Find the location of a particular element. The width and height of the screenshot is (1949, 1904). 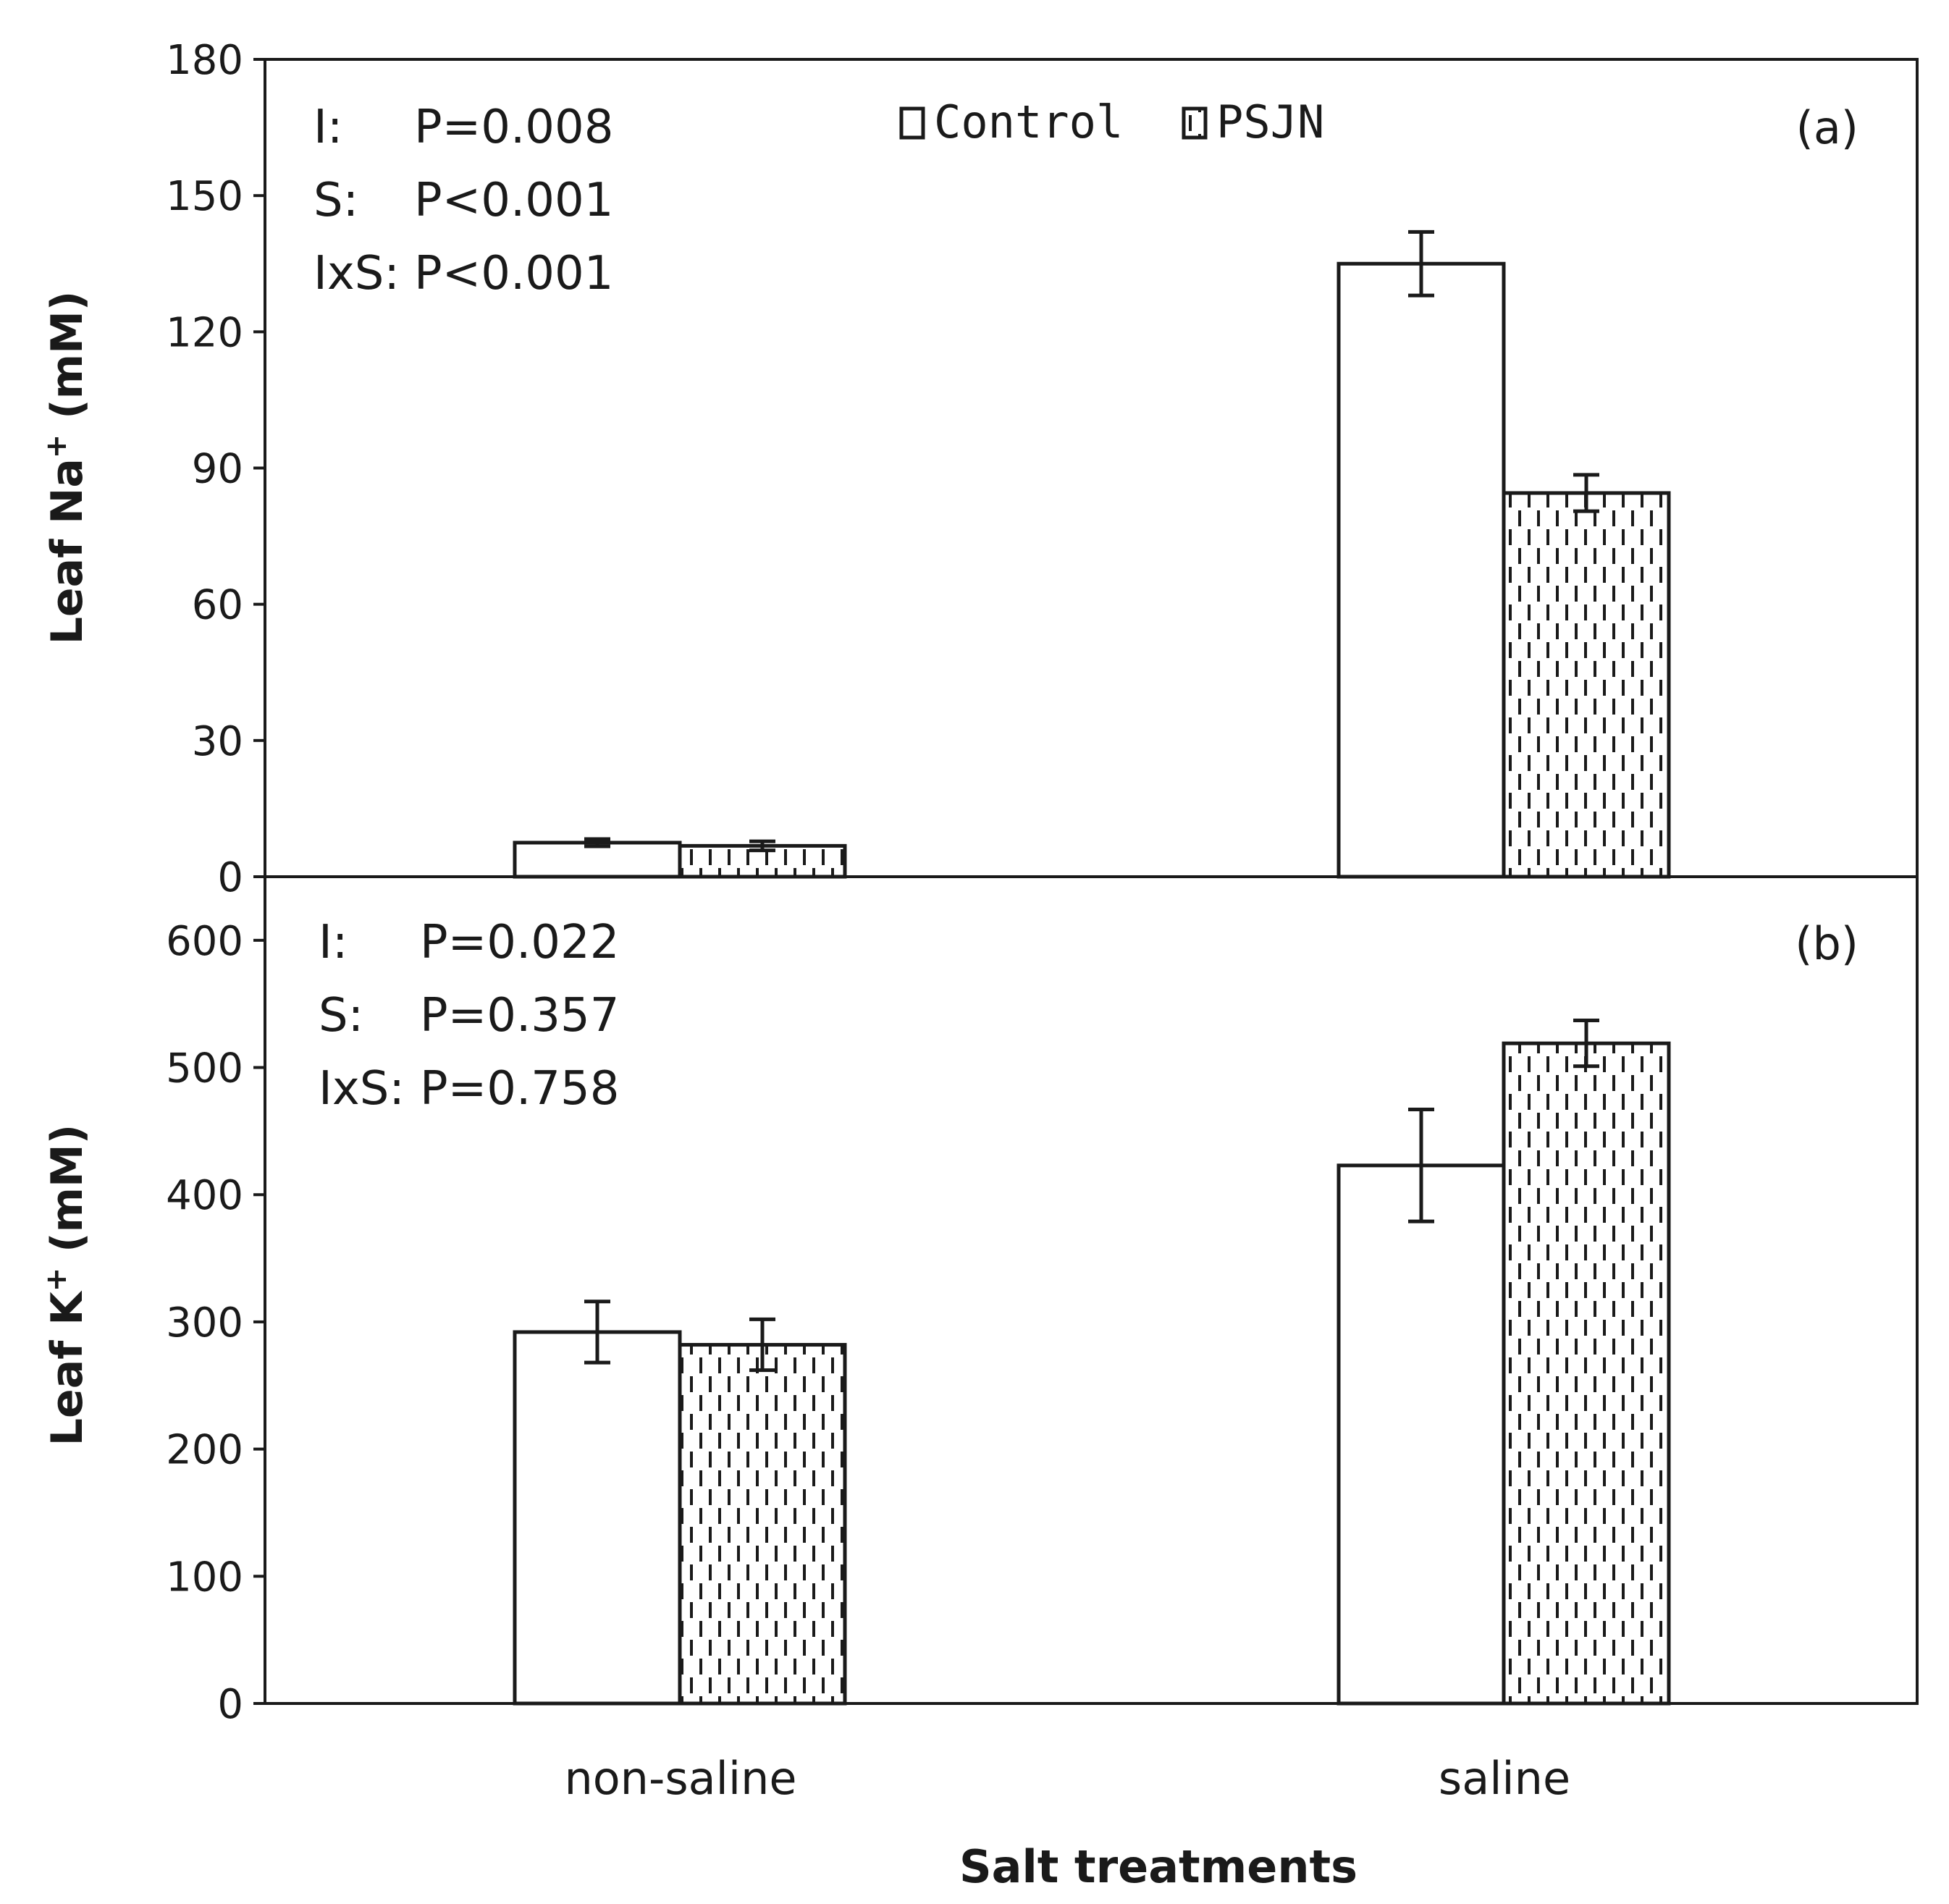

panel-b-stat-value: P=0.022 is located at coordinates (519, 942).